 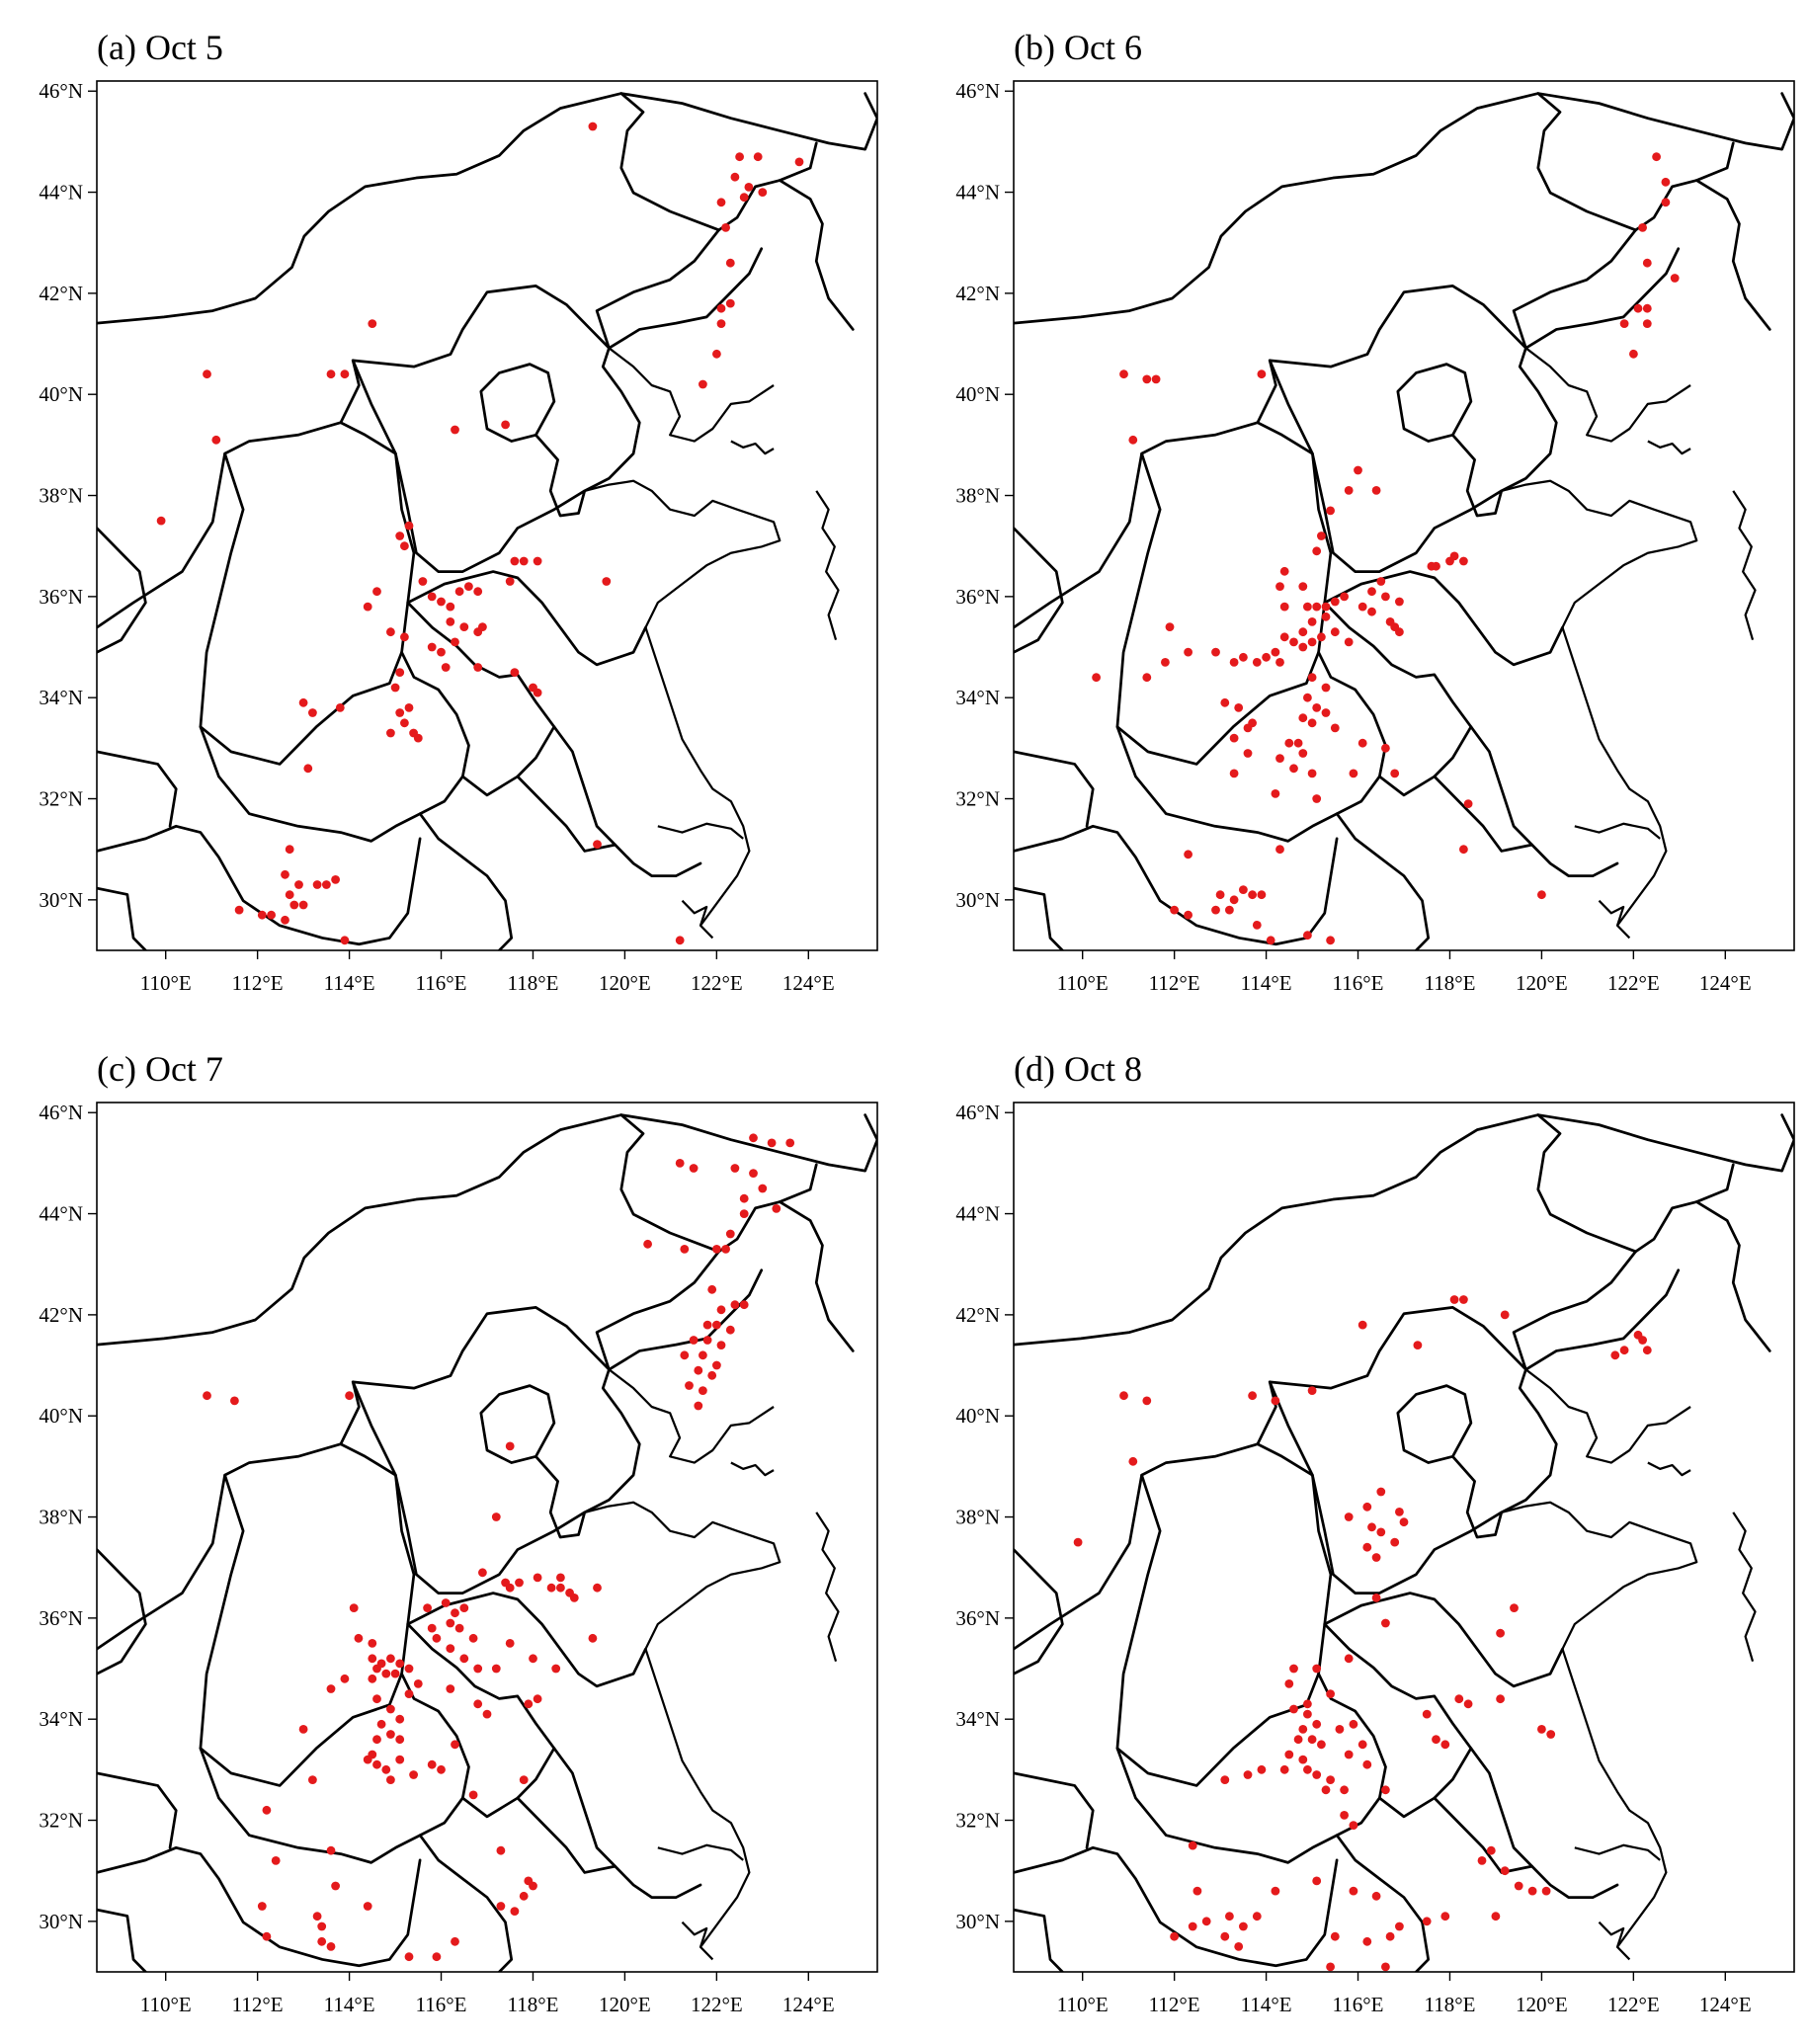 I want to click on y-tick-label: 40°N, so click(x=61, y=394).